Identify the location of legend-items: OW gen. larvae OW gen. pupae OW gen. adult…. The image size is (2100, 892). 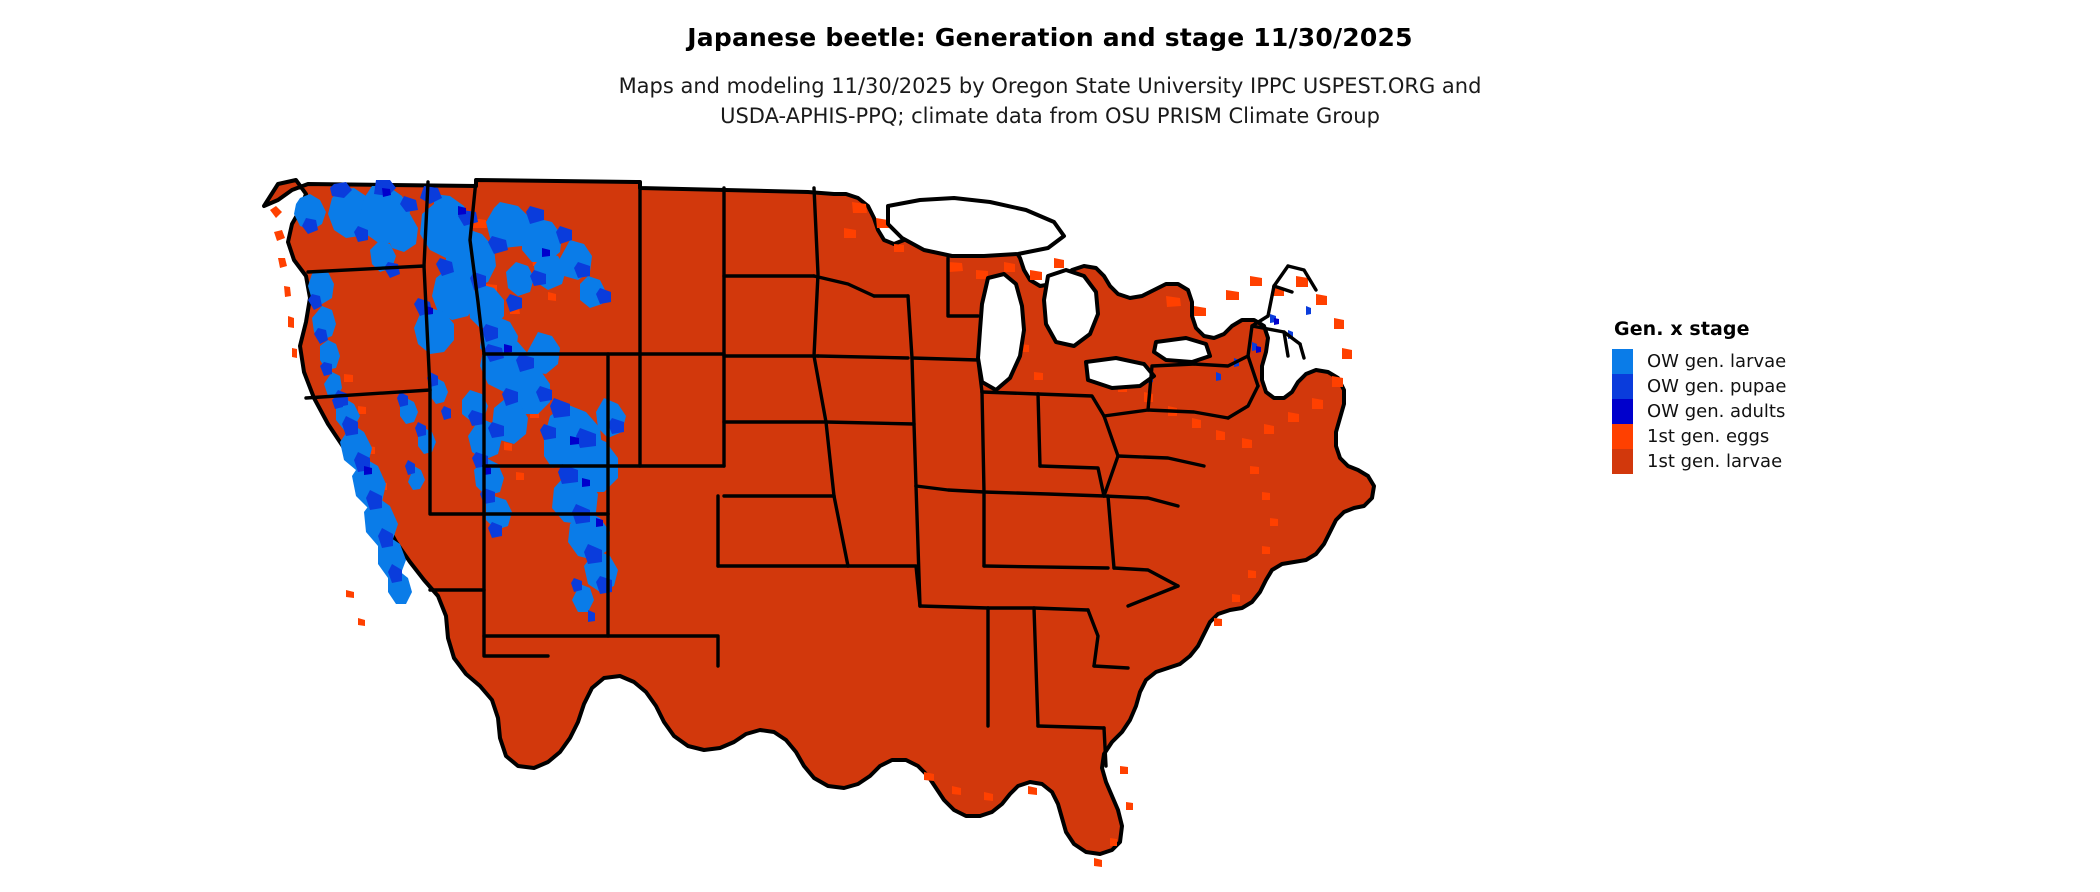
(1762, 411).